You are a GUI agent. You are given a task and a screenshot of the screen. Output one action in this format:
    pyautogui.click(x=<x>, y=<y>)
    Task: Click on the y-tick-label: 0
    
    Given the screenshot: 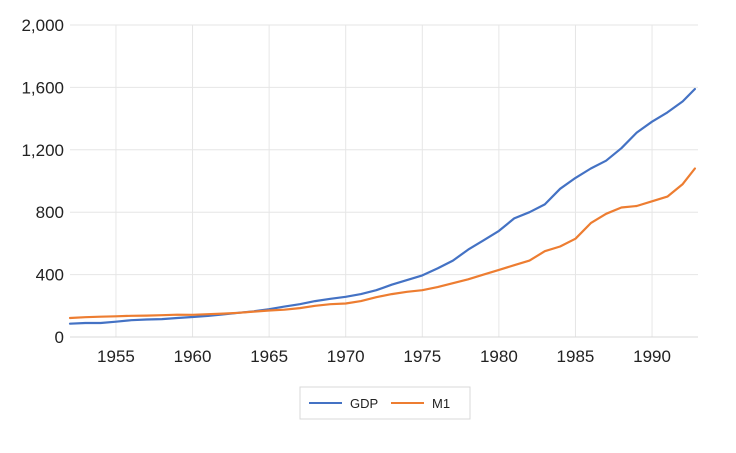 What is the action you would take?
    pyautogui.click(x=59, y=337)
    